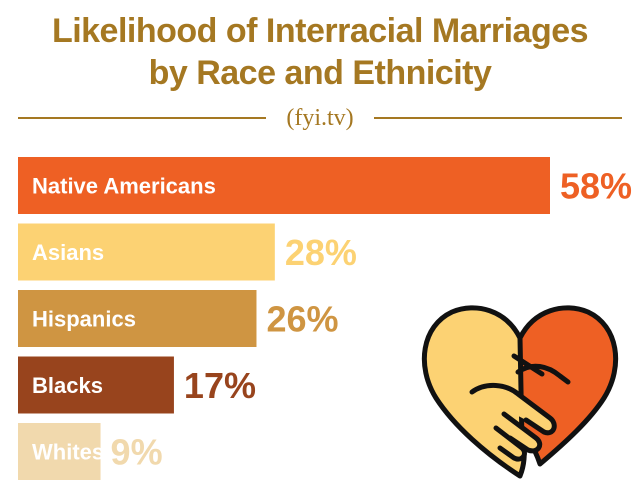 Image resolution: width=640 pixels, height=500 pixels. I want to click on bar-whites, so click(59, 451).